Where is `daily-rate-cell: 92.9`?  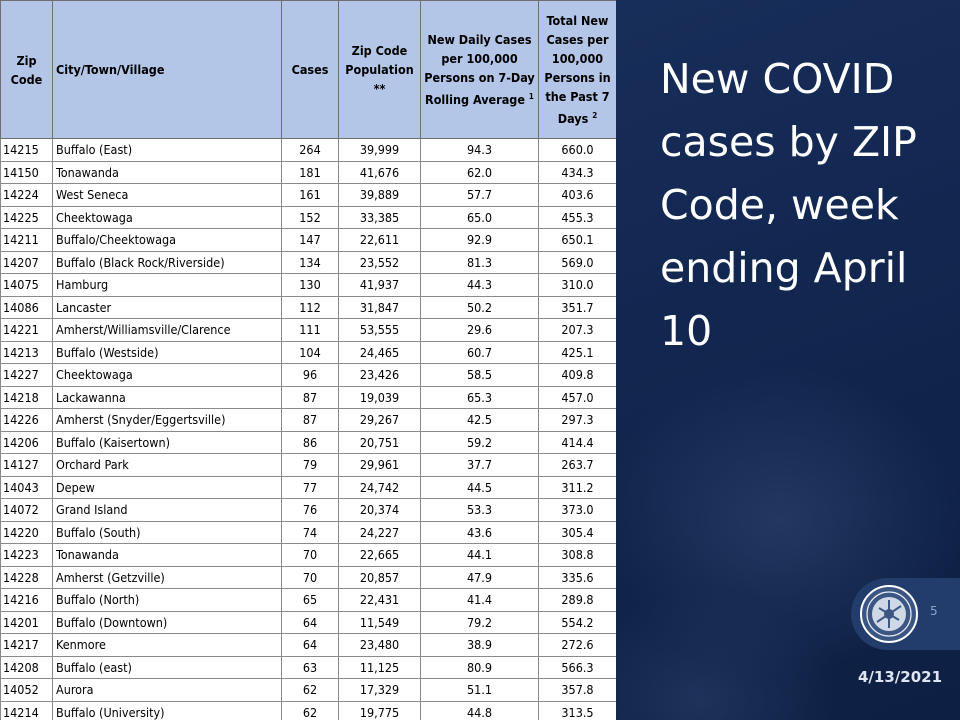 daily-rate-cell: 92.9 is located at coordinates (479, 240).